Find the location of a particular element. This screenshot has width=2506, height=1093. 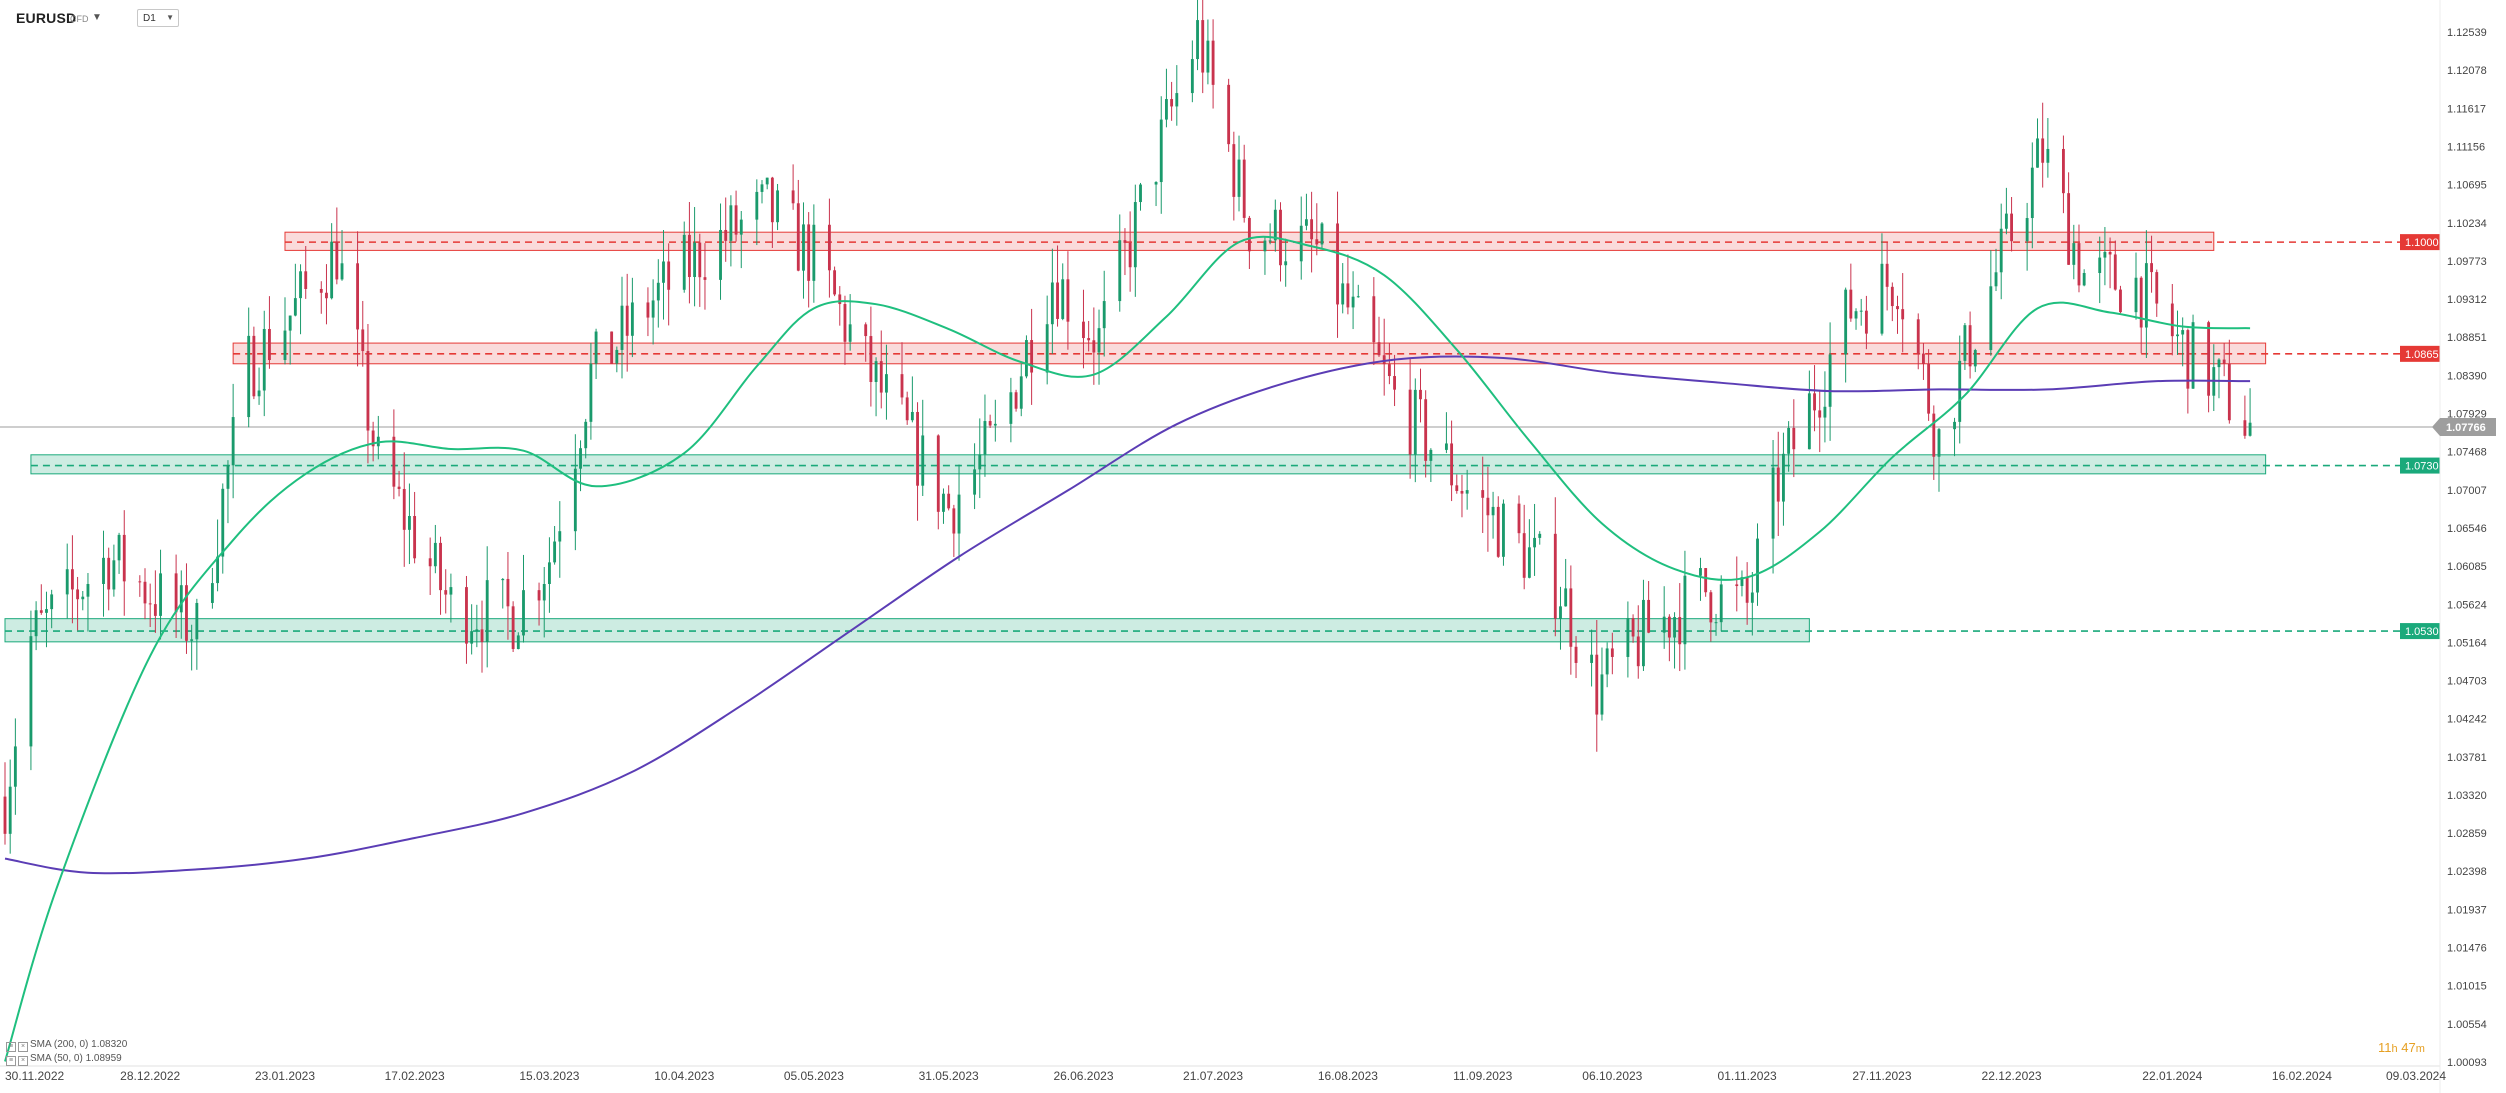

legend-item-sma50: ≡ × SMA (50, 0) 1.08959 is located at coordinates (66, 1059).